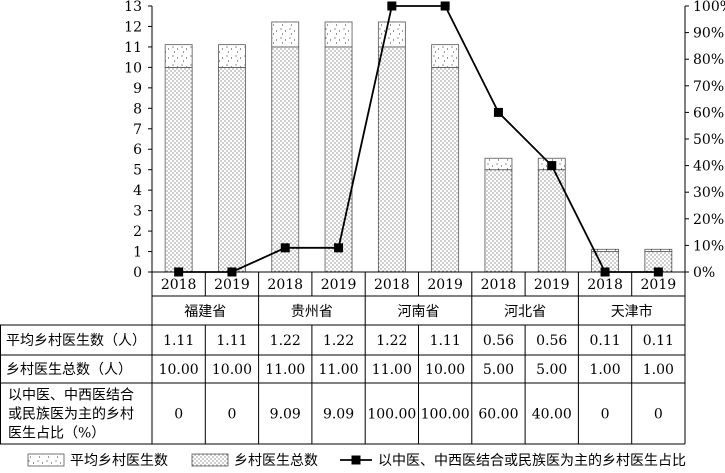  I want to click on table-cell: 0.56, so click(551, 341).